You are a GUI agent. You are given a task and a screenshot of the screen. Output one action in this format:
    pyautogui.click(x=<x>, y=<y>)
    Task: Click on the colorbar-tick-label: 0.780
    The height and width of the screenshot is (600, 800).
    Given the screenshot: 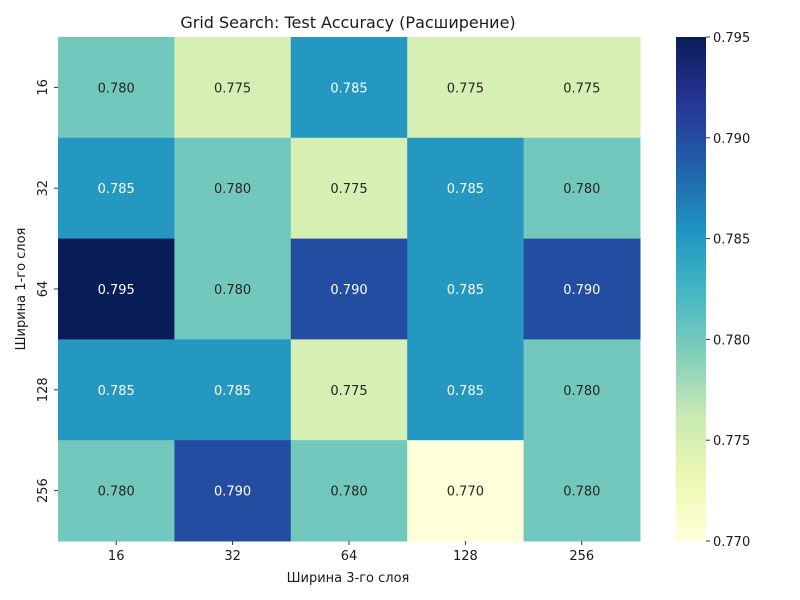 What is the action you would take?
    pyautogui.click(x=731, y=340)
    